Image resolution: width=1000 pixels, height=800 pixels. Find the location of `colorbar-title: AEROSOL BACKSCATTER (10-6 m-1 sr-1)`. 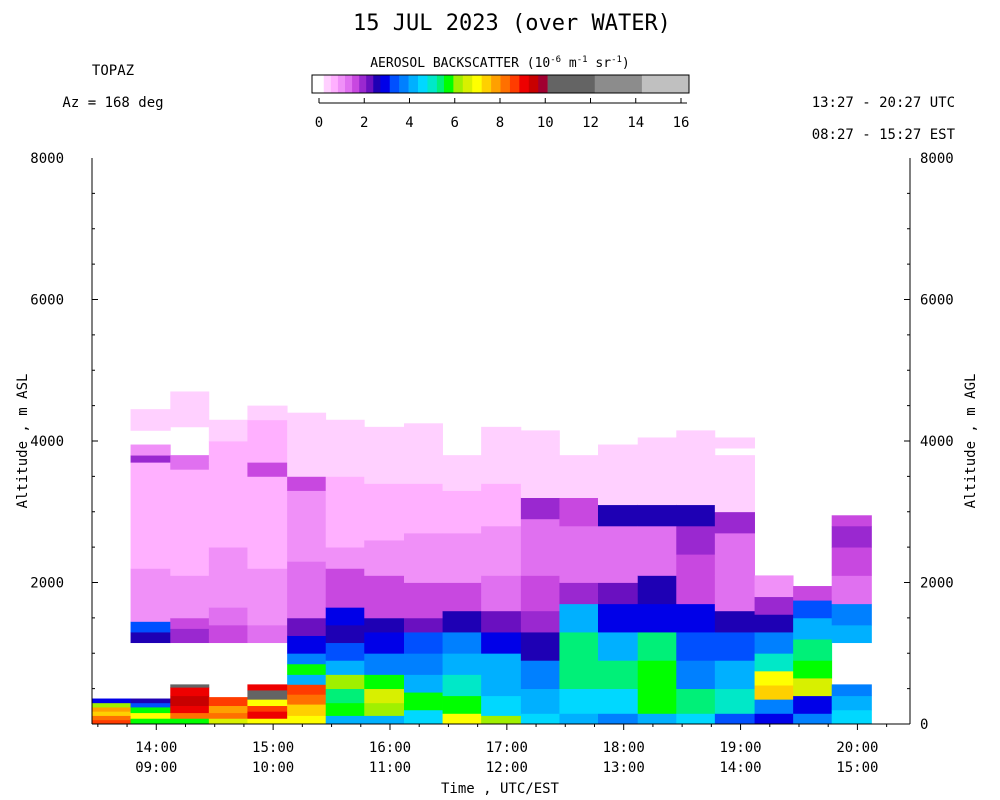

colorbar-title: AEROSOL BACKSCATTER (10-6 m-1 sr-1) is located at coordinates (500, 63).